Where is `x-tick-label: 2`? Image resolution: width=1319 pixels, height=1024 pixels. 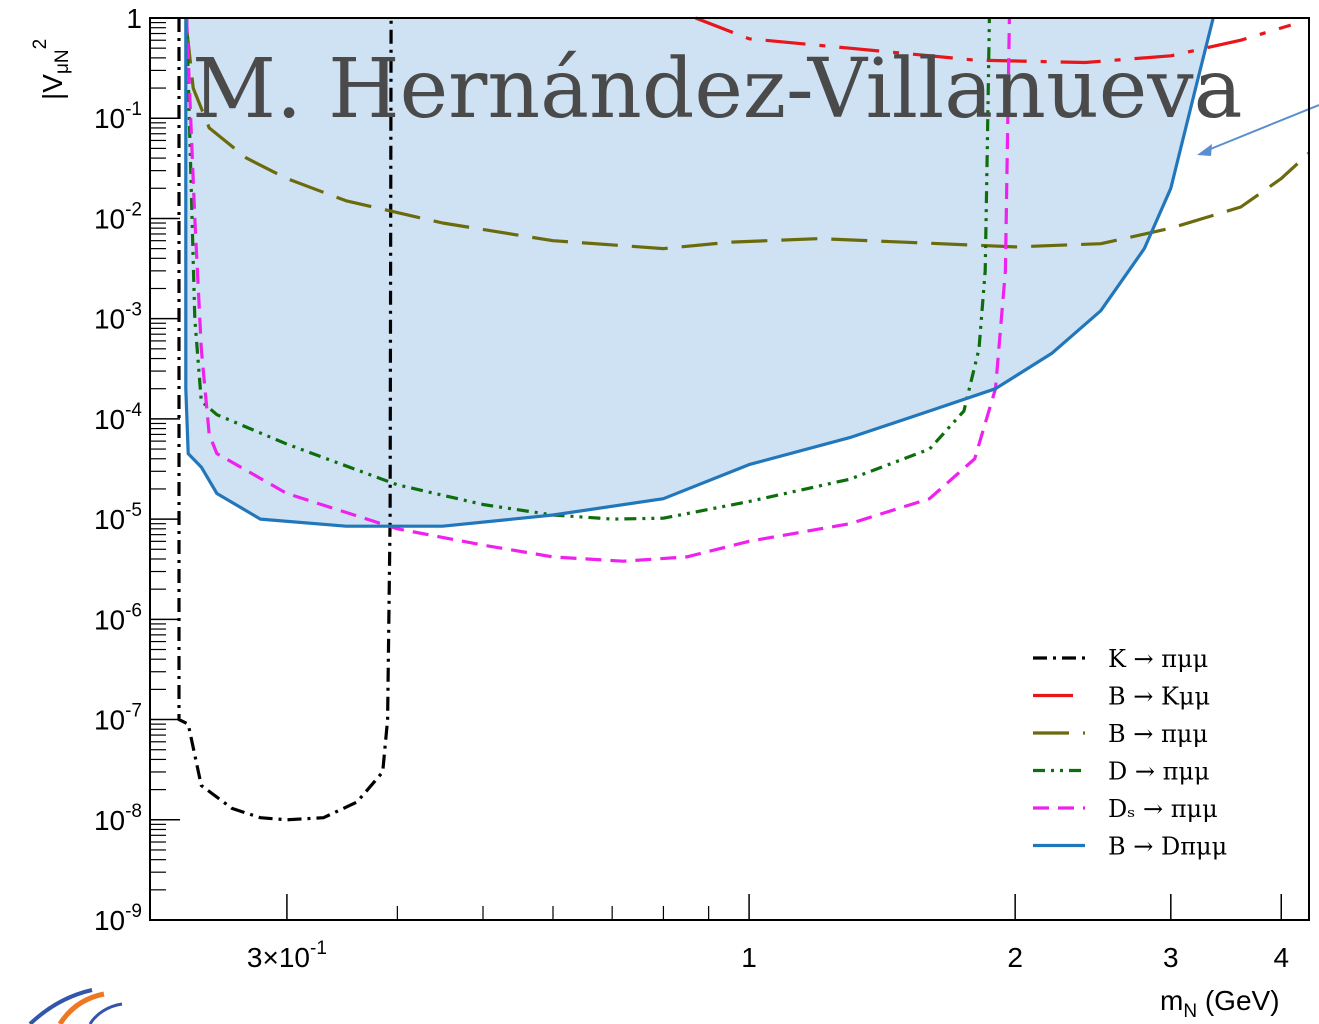 x-tick-label: 2 is located at coordinates (1015, 957).